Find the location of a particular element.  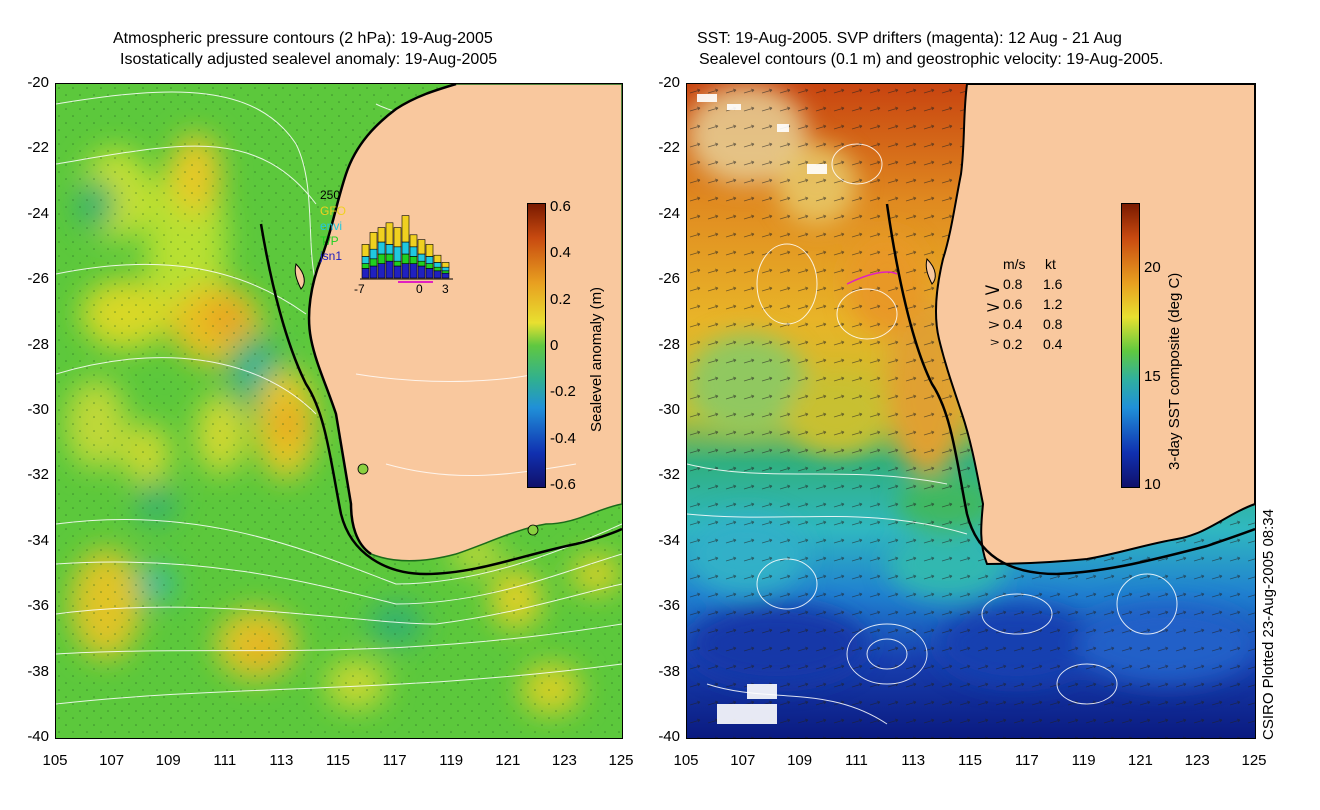

sla-colorbar-tick: 0.4 is located at coordinates (560, 253).